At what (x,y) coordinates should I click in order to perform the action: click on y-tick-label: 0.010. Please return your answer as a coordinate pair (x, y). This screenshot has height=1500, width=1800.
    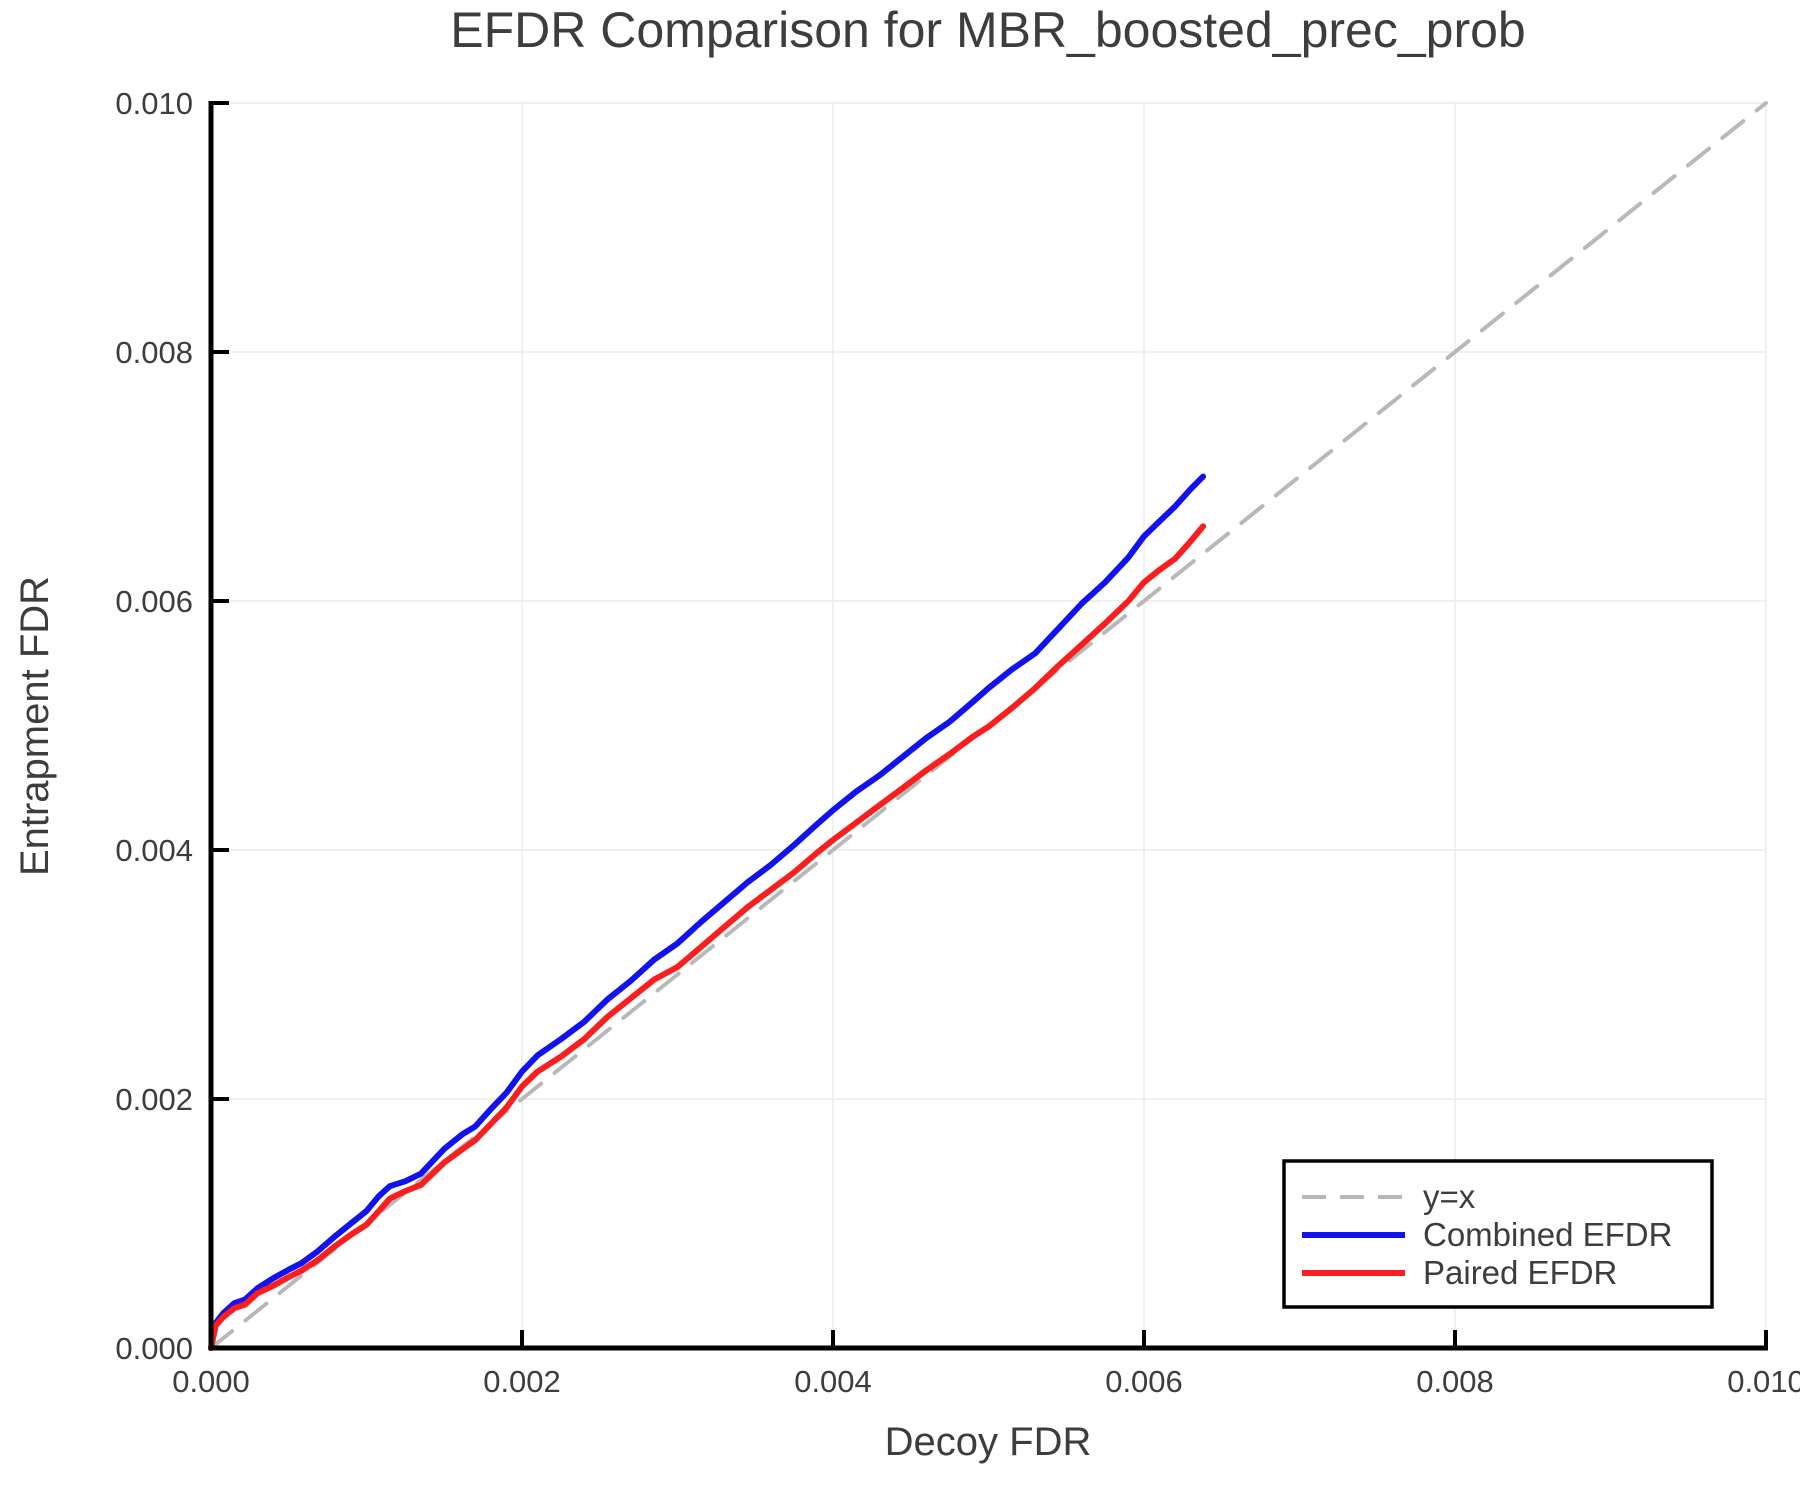
    Looking at the image, I should click on (154, 103).